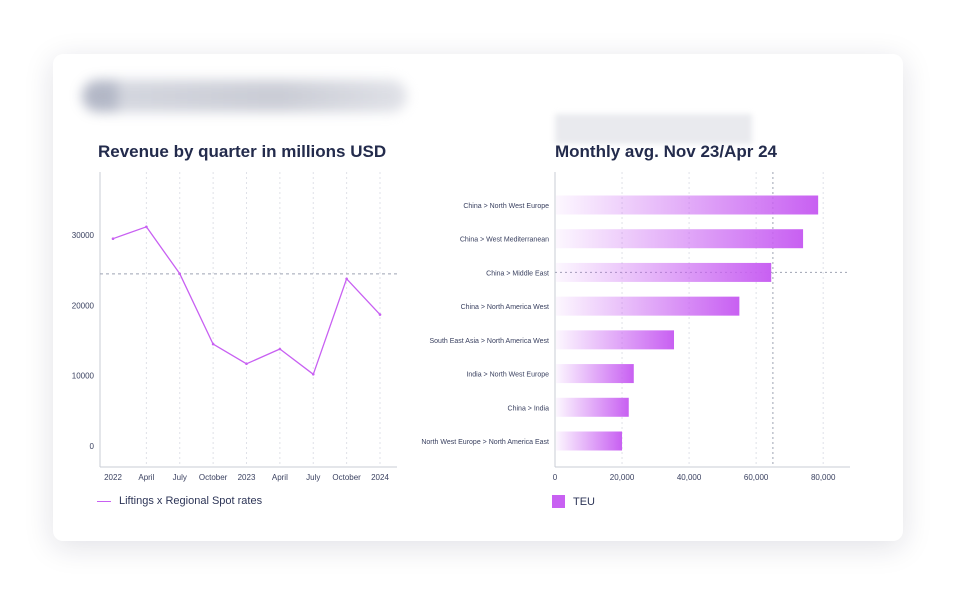 Image resolution: width=955 pixels, height=596 pixels. I want to click on legend-label-liftings: Liftings x Regional Spot rates, so click(191, 501).